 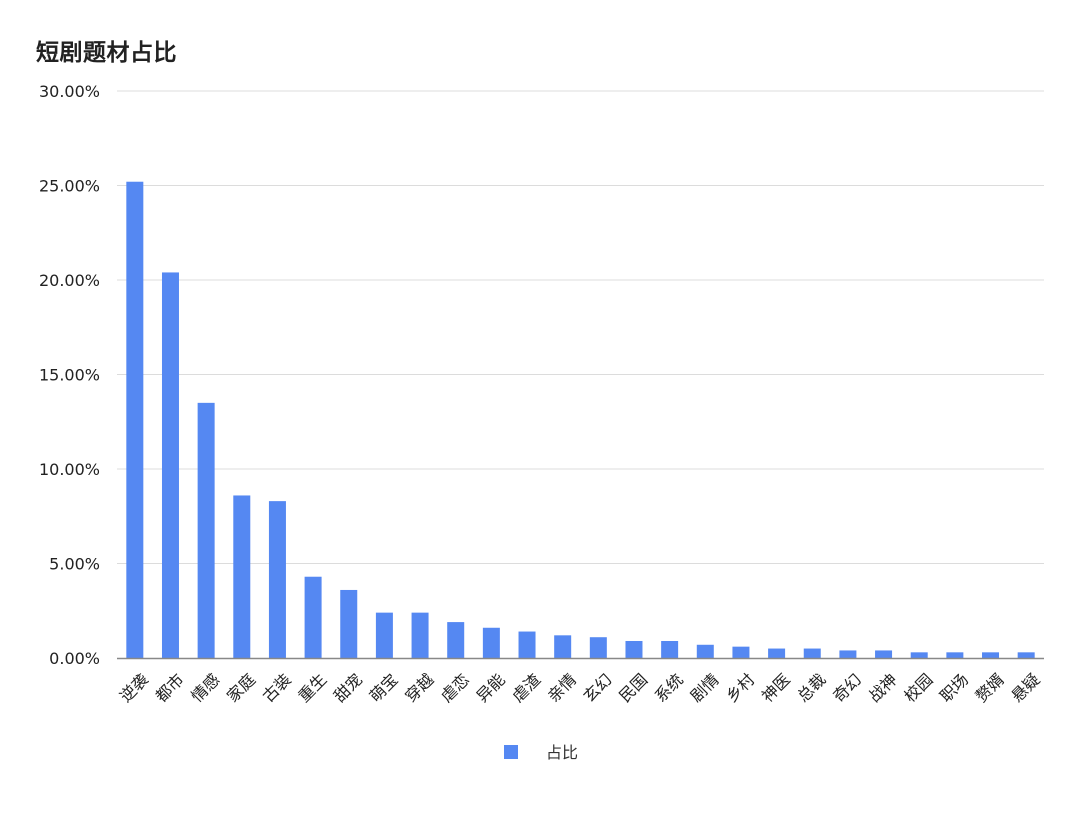 What do you see at coordinates (705, 651) in the screenshot?
I see `bar-剧情` at bounding box center [705, 651].